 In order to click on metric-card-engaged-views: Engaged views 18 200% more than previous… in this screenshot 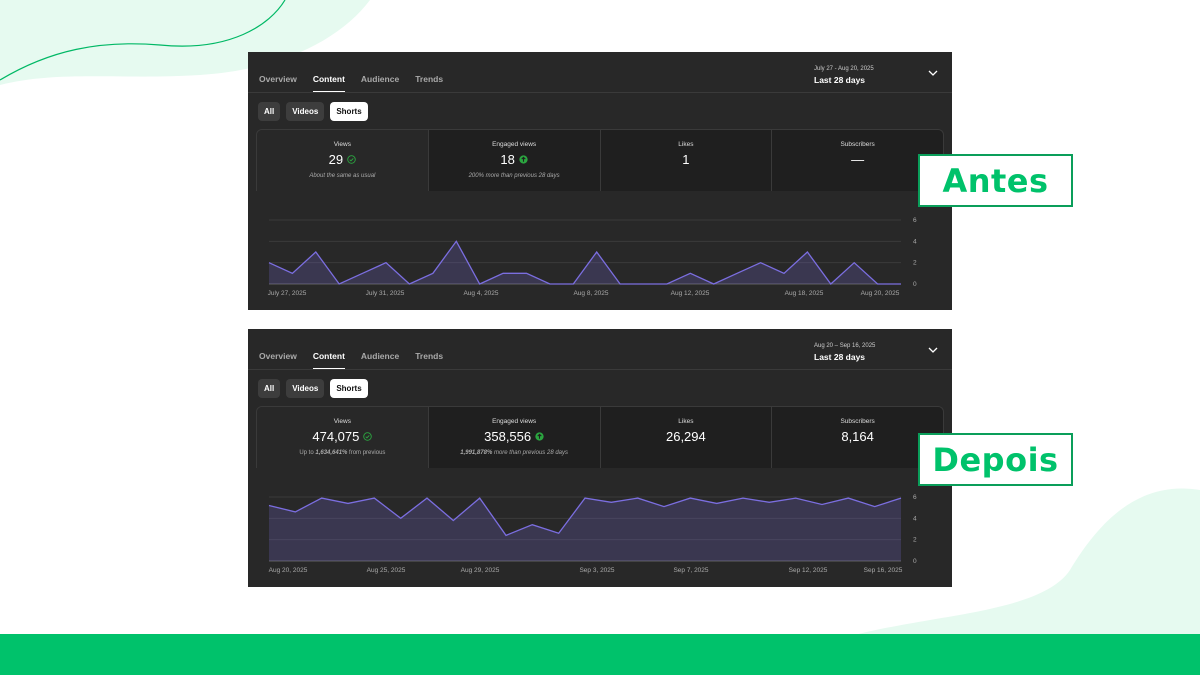, I will do `click(514, 160)`.